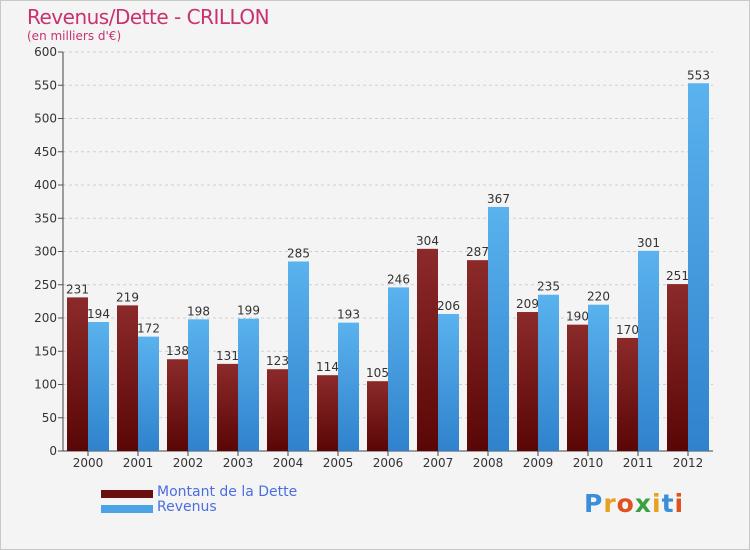 This screenshot has height=550, width=750. What do you see at coordinates (577, 317) in the screenshot?
I see `data-label: 190` at bounding box center [577, 317].